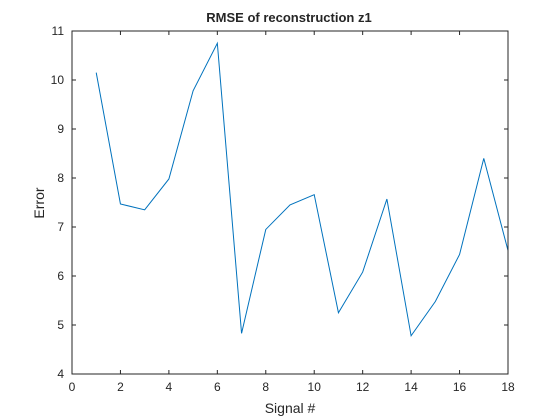  What do you see at coordinates (58, 80) in the screenshot?
I see `y-tick-label: 10` at bounding box center [58, 80].